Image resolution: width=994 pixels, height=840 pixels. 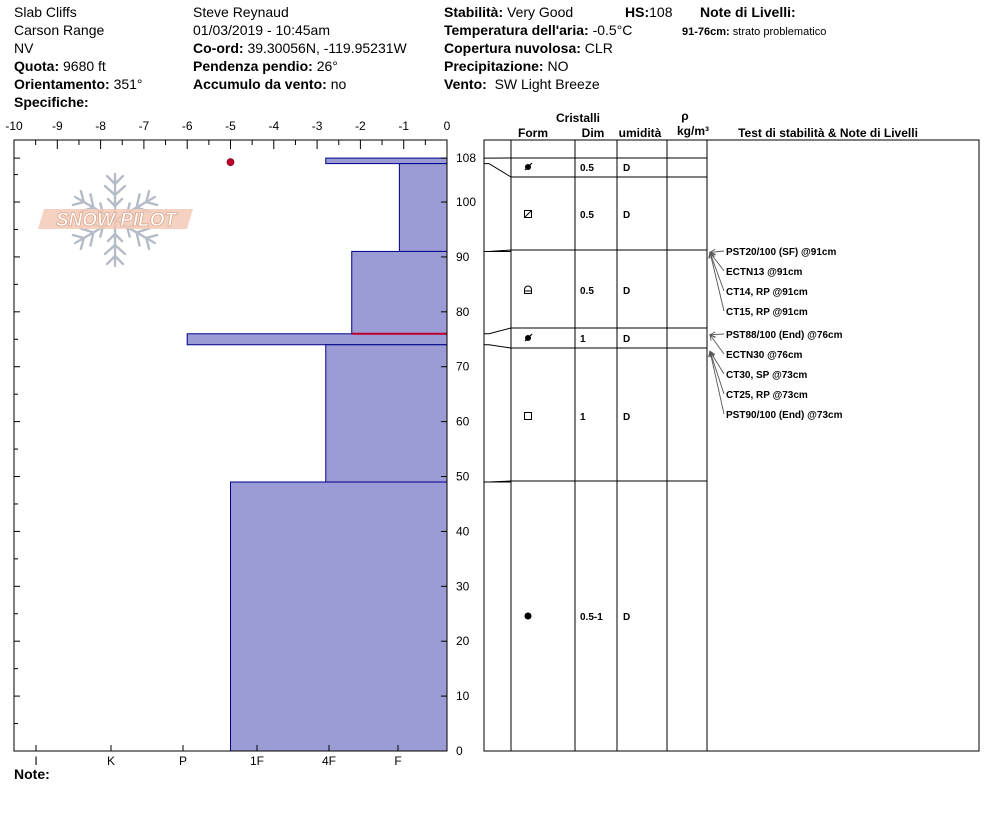 What do you see at coordinates (100, 126) in the screenshot?
I see `temp-tick-label: -8` at bounding box center [100, 126].